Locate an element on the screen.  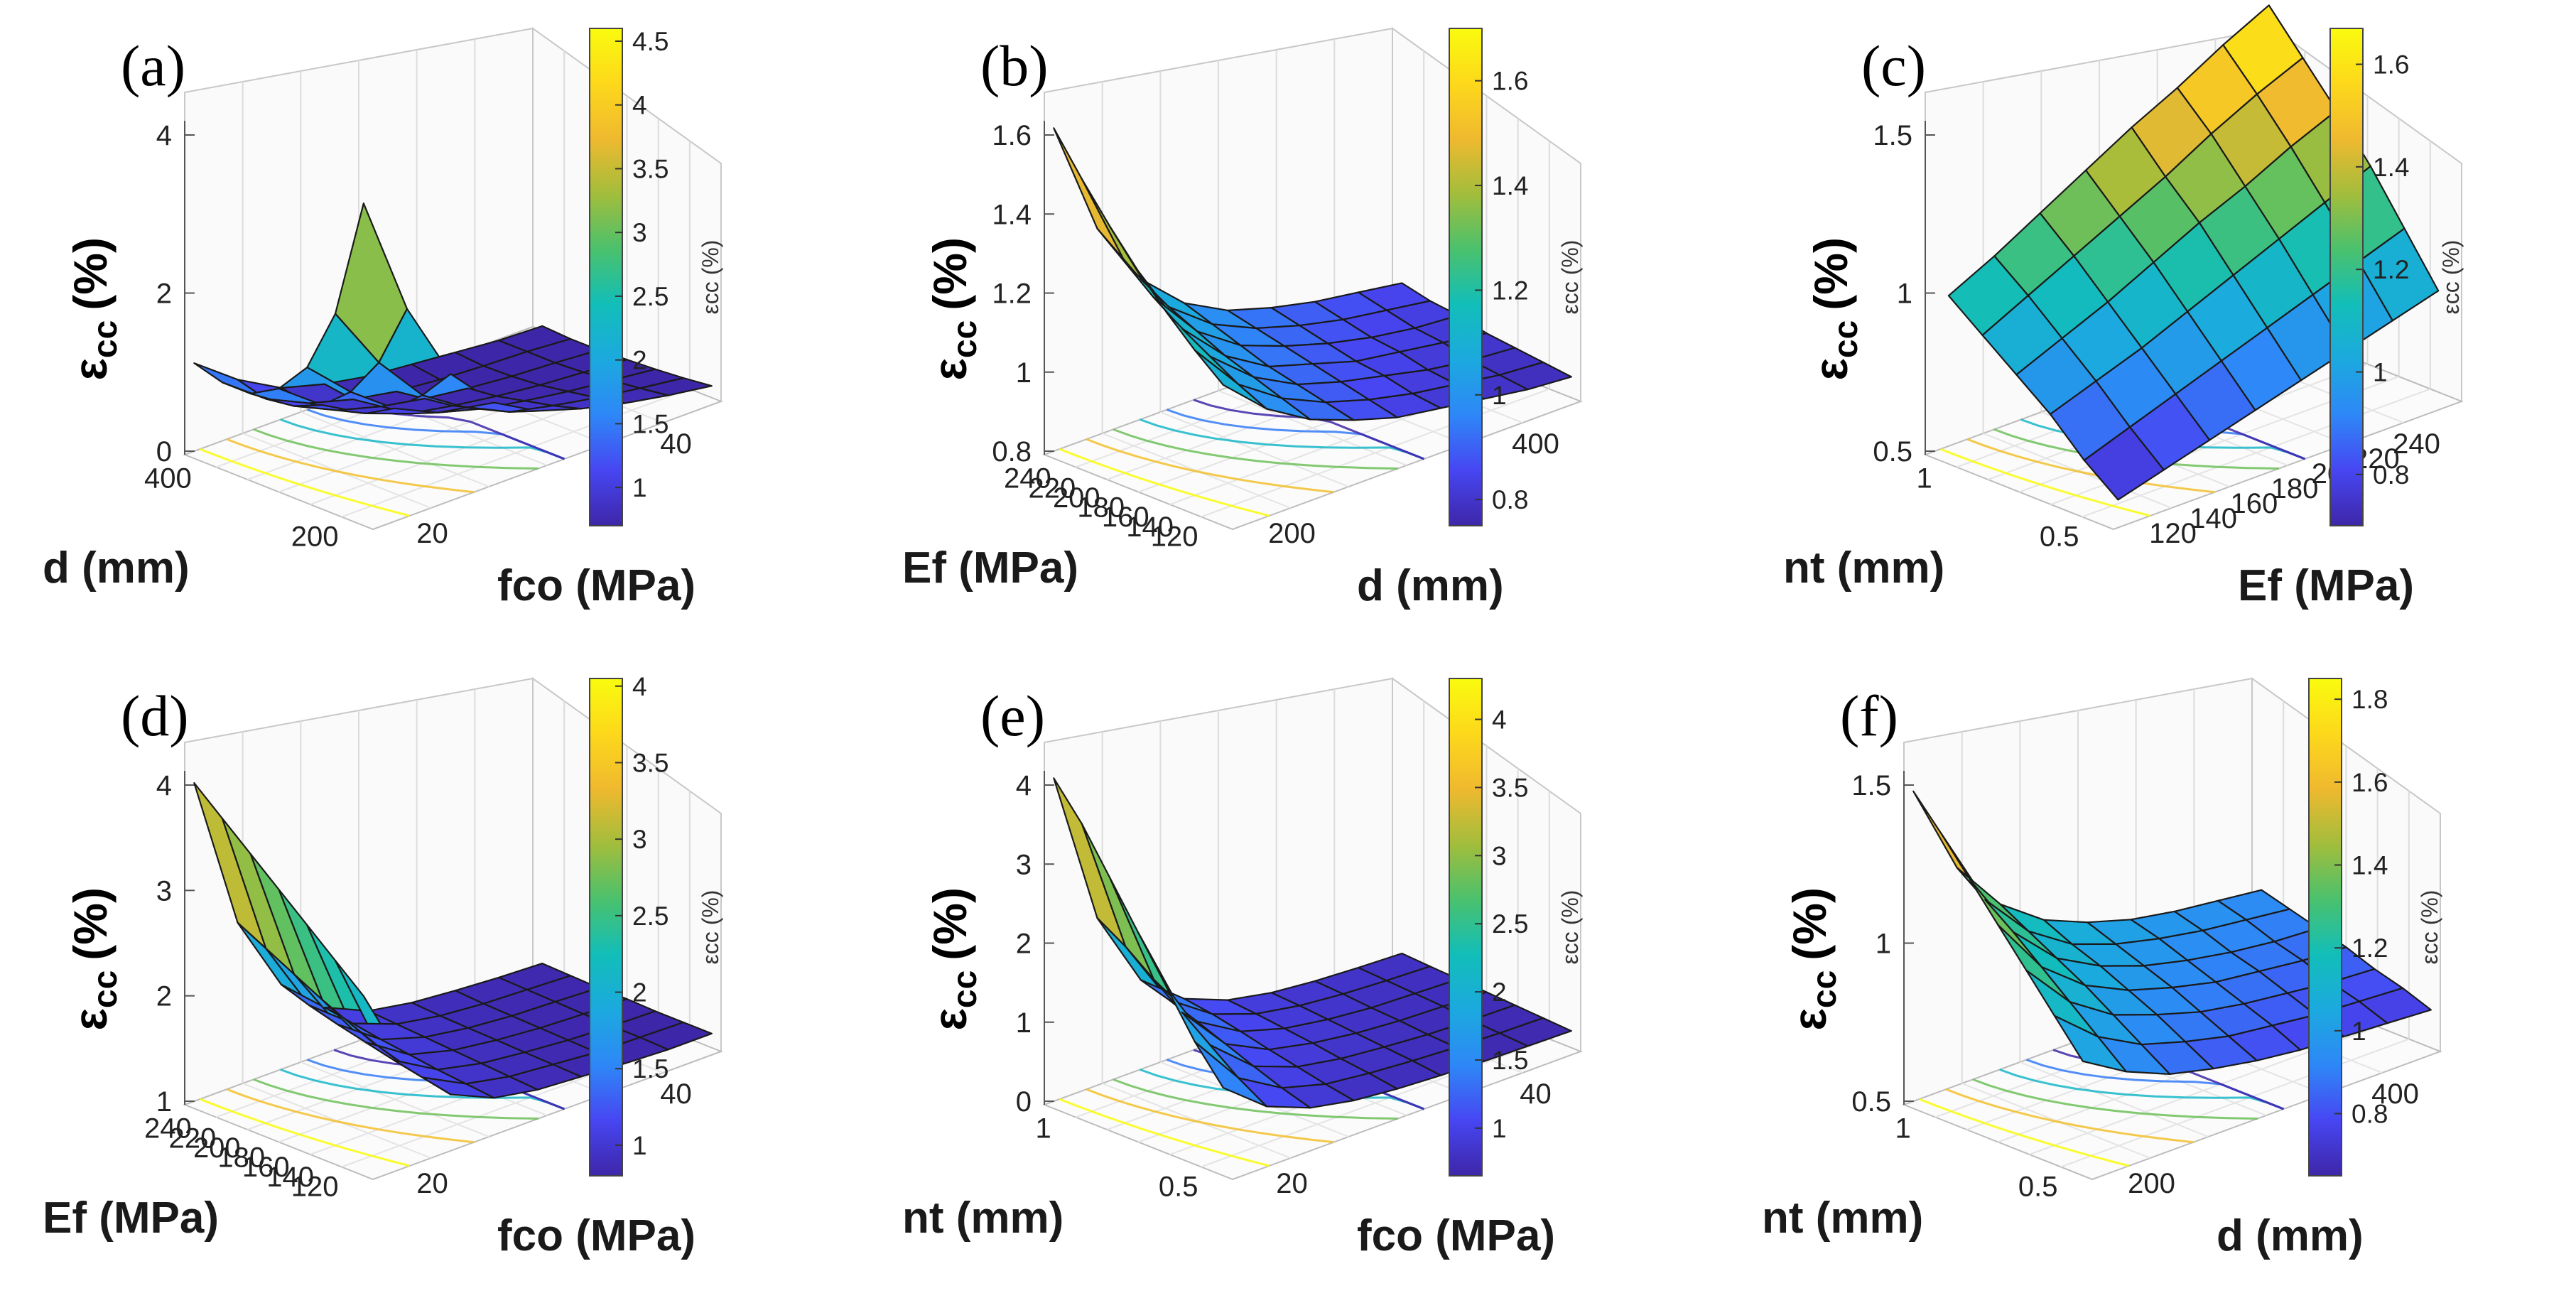
right-axis-tick: 140 is located at coordinates (2213, 518).